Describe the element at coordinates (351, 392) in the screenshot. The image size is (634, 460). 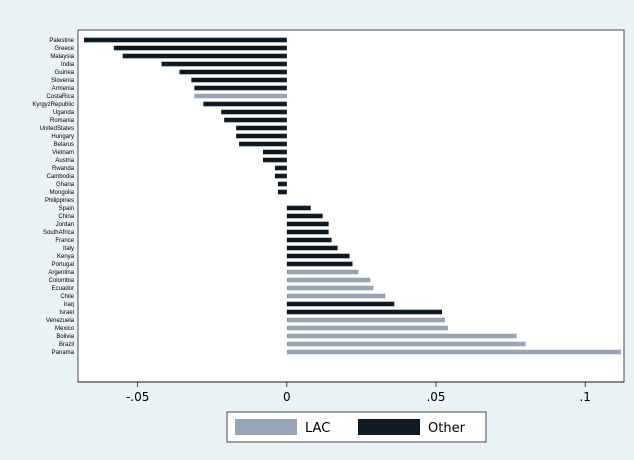
I see `x-axis: -.05 0 .05 .1` at that location.